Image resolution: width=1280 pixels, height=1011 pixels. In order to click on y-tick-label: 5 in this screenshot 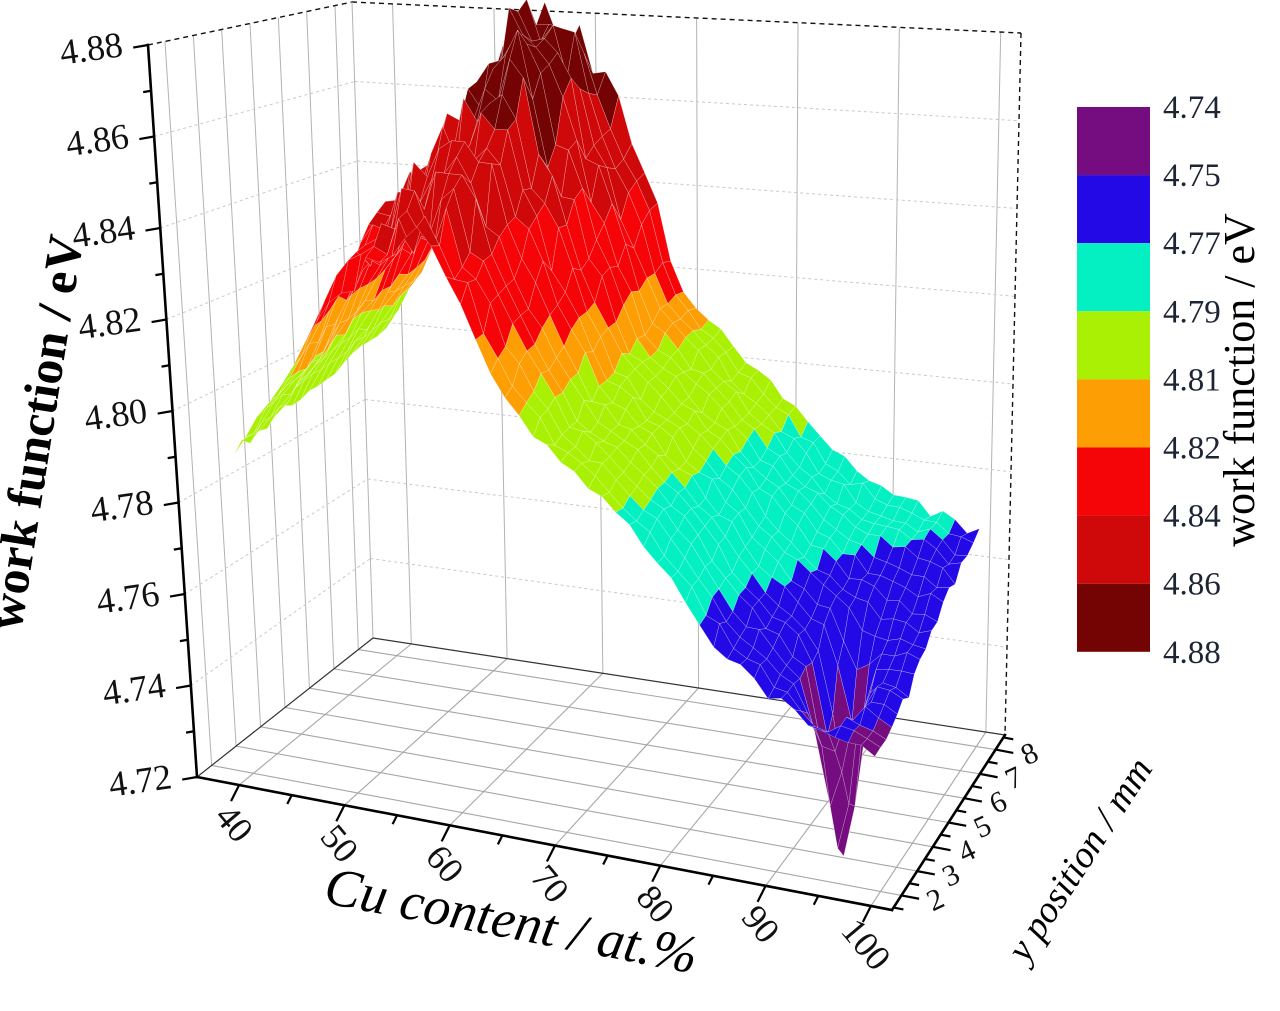, I will do `click(983, 827)`.